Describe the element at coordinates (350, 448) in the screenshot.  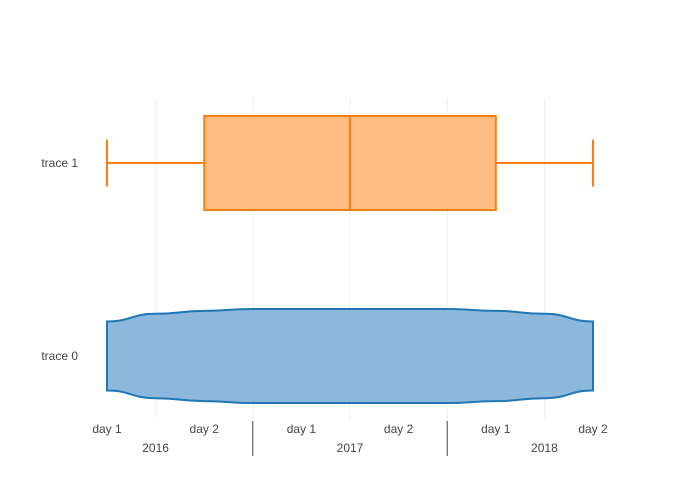
I see `x-group-label: 2017` at that location.